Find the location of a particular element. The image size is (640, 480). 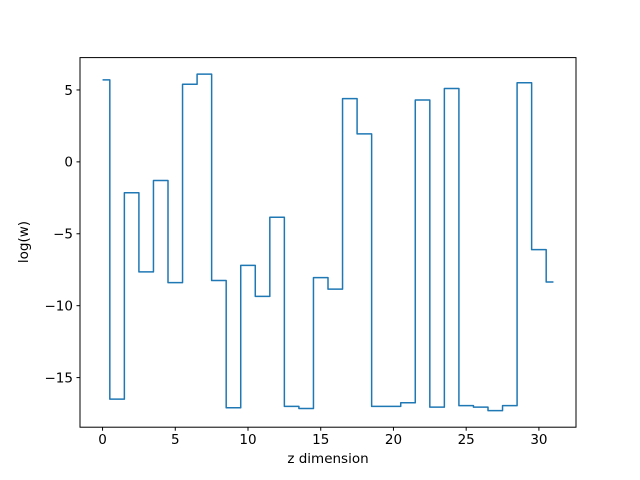

x-tick-label: 0 is located at coordinates (102, 440).